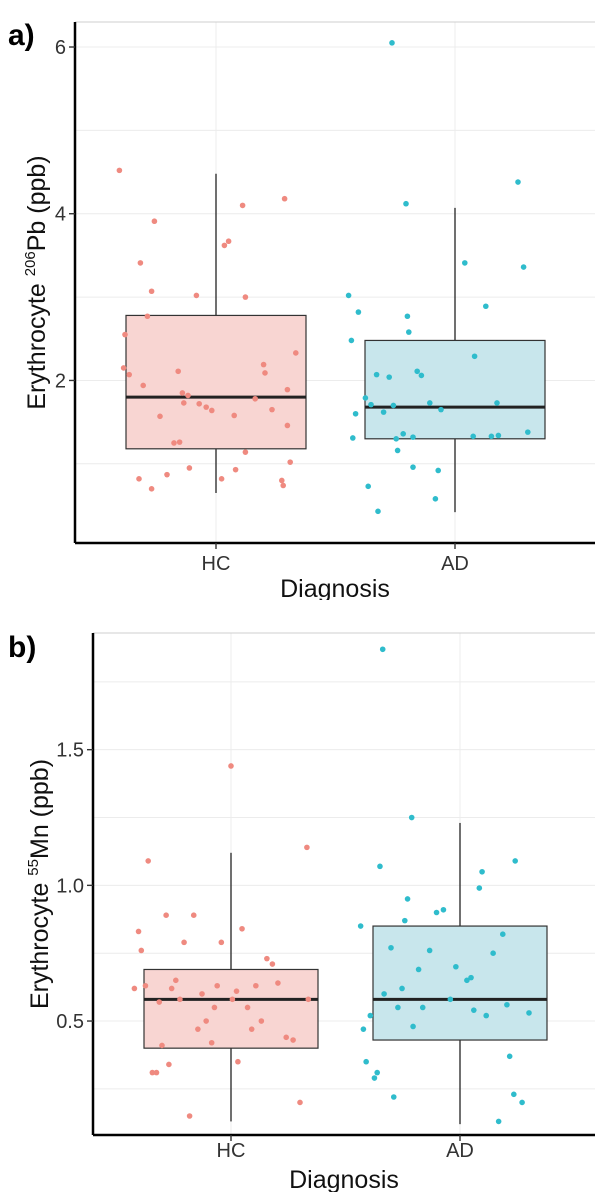 The height and width of the screenshot is (1192, 595). What do you see at coordinates (40, 809) in the screenshot?
I see `y-axis-title-suffix: Mn (ppb)` at bounding box center [40, 809].